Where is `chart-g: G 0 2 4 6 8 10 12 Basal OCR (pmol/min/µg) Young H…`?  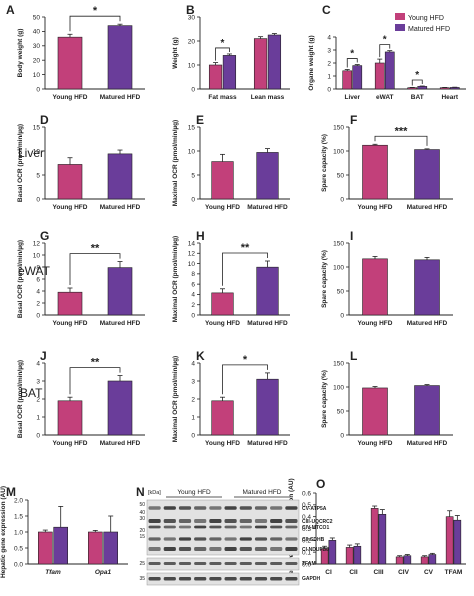
chart-g: G 0 2 4 6 8 10 12 Basal OCR (pmol/min/µg) Young H… is located at coordinates (81, 278).